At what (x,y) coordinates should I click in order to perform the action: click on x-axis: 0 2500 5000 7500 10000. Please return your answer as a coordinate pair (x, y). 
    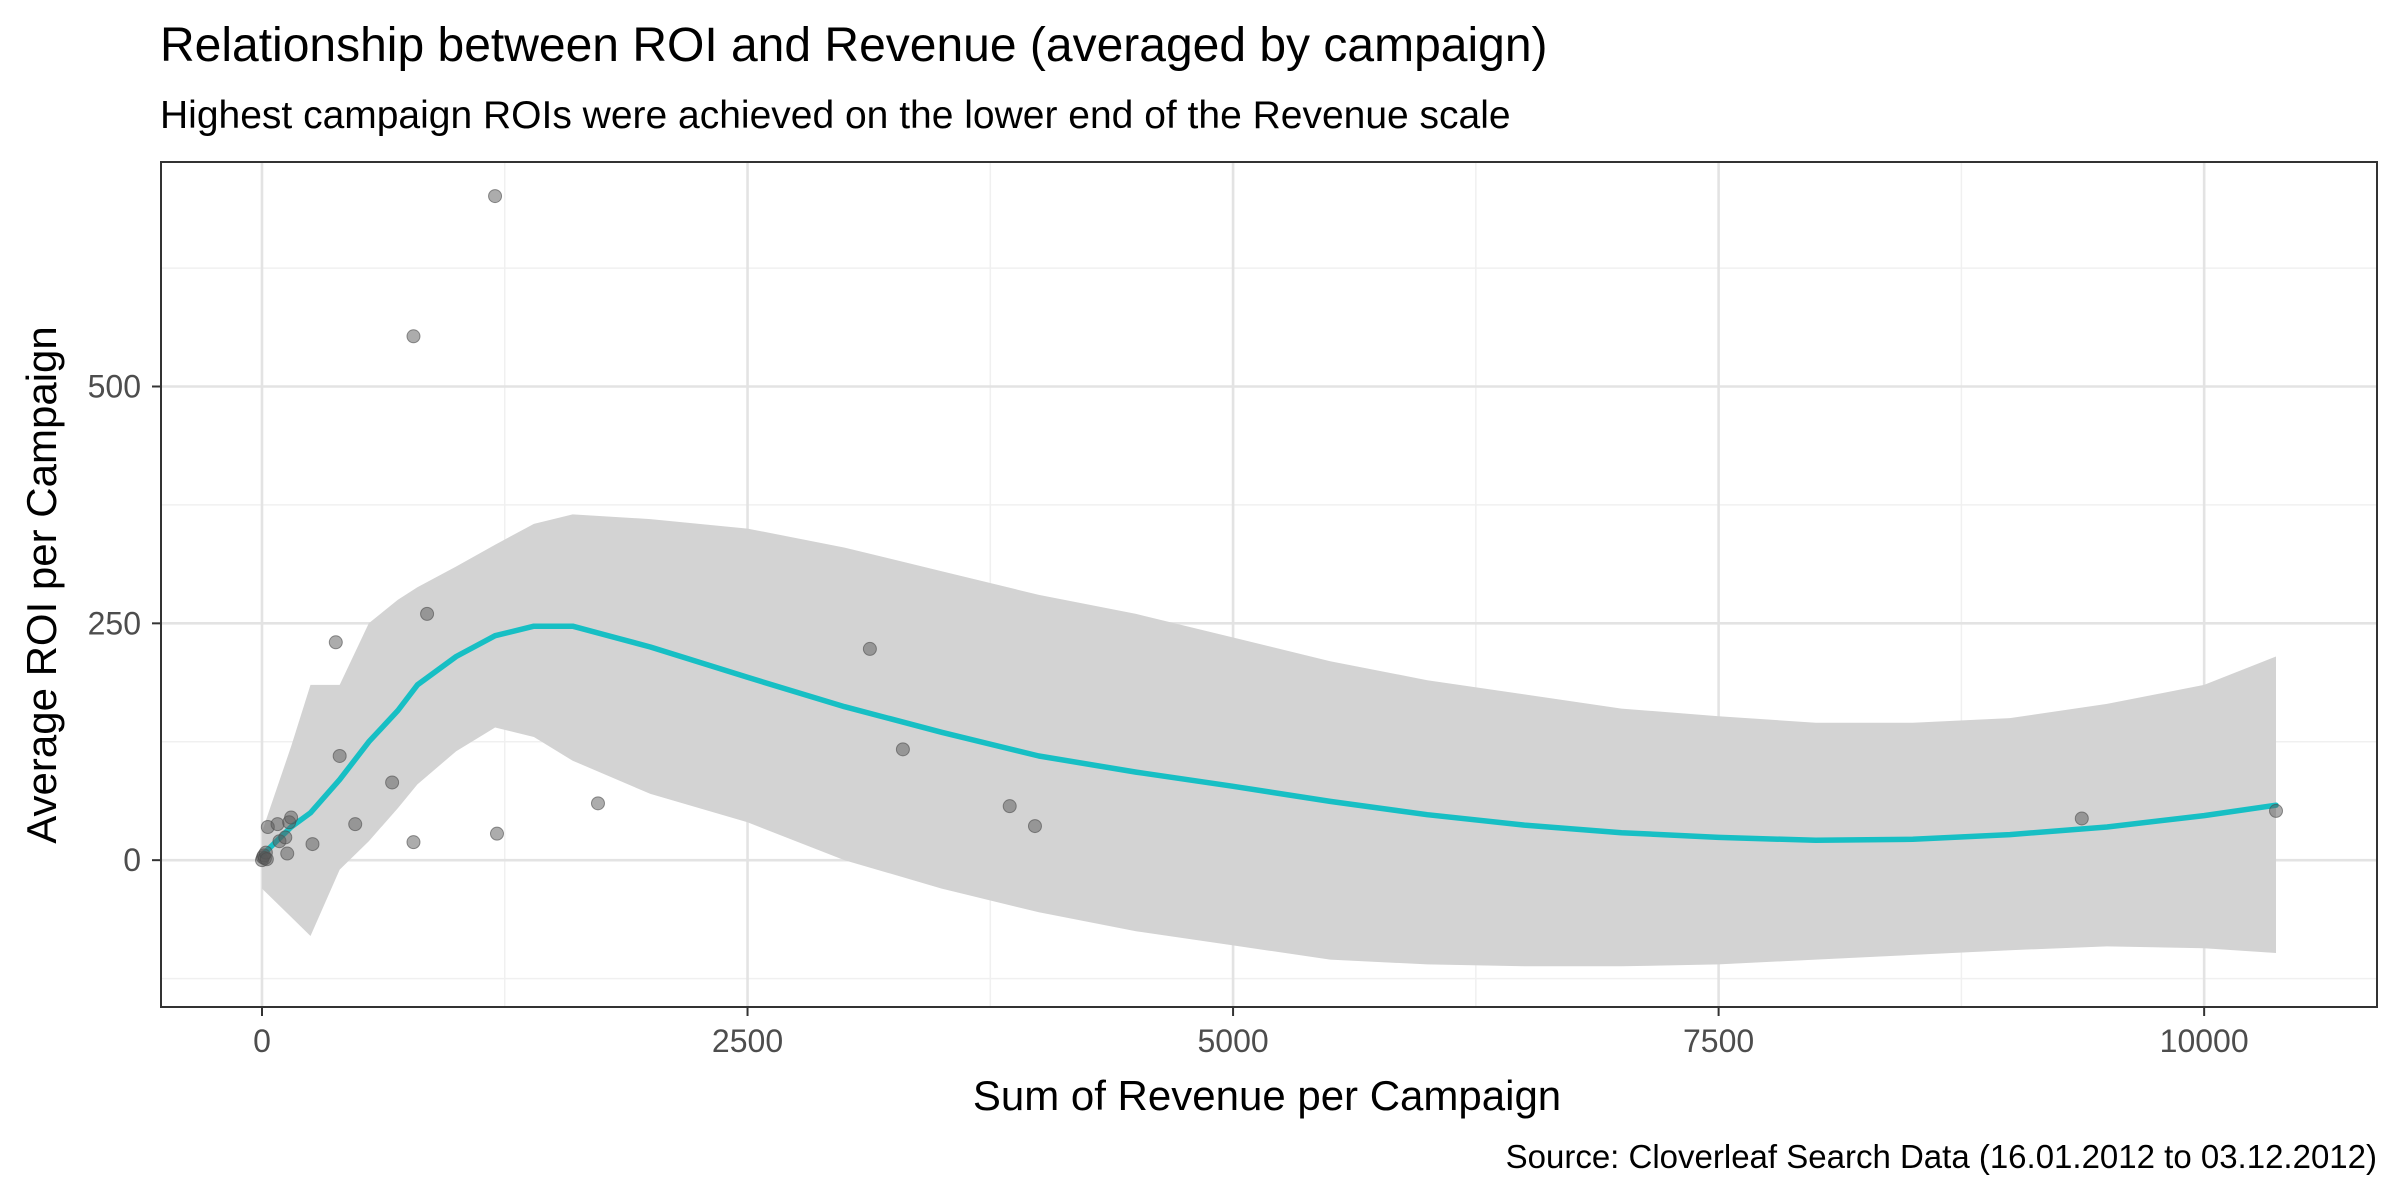
    Looking at the image, I should click on (1251, 1033).